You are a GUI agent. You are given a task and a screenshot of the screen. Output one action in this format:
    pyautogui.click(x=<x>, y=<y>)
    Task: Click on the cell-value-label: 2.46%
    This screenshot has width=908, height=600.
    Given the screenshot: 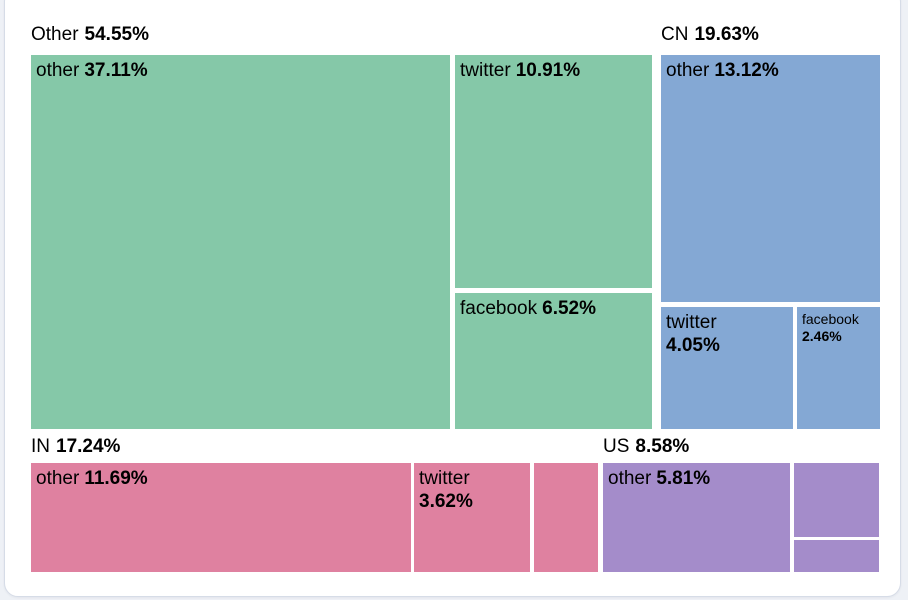 What is the action you would take?
    pyautogui.click(x=822, y=336)
    